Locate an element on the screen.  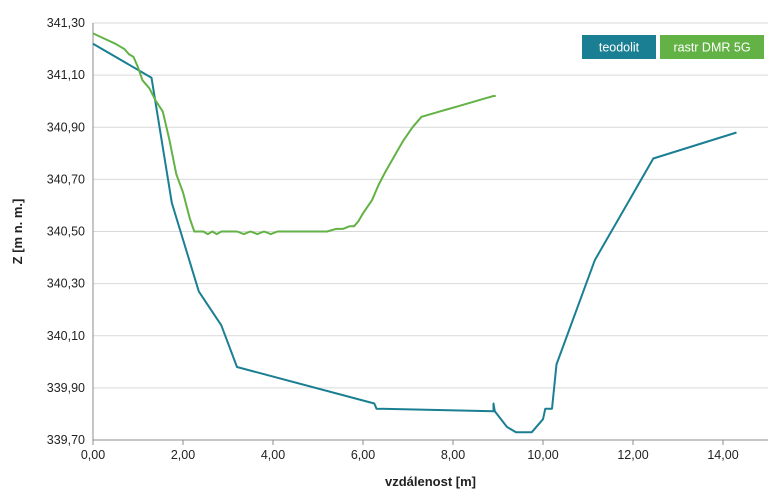
y-axis-title: Z [m n. m.] is located at coordinates (17, 232).